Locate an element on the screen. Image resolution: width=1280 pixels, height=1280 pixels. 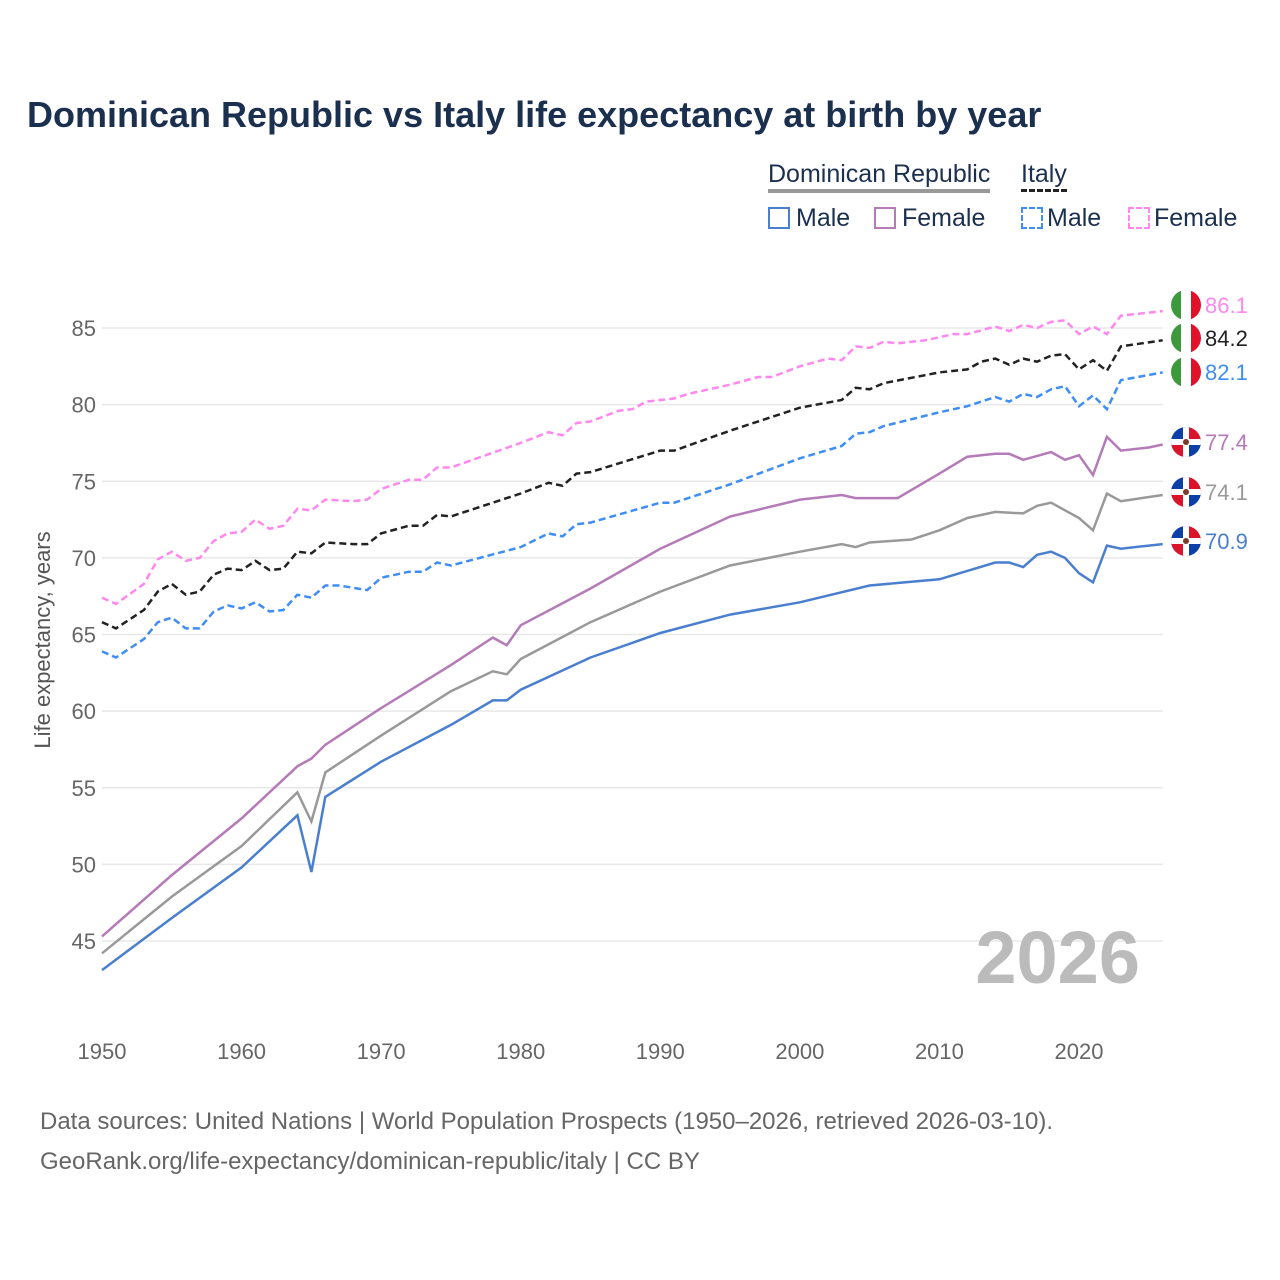
end-value-label: 77.4 is located at coordinates (1226, 442).